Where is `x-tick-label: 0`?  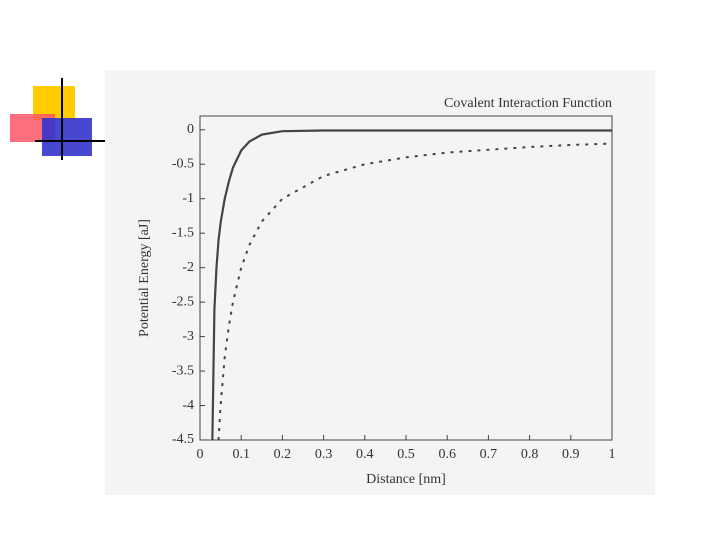
x-tick-label: 0 is located at coordinates (200, 454).